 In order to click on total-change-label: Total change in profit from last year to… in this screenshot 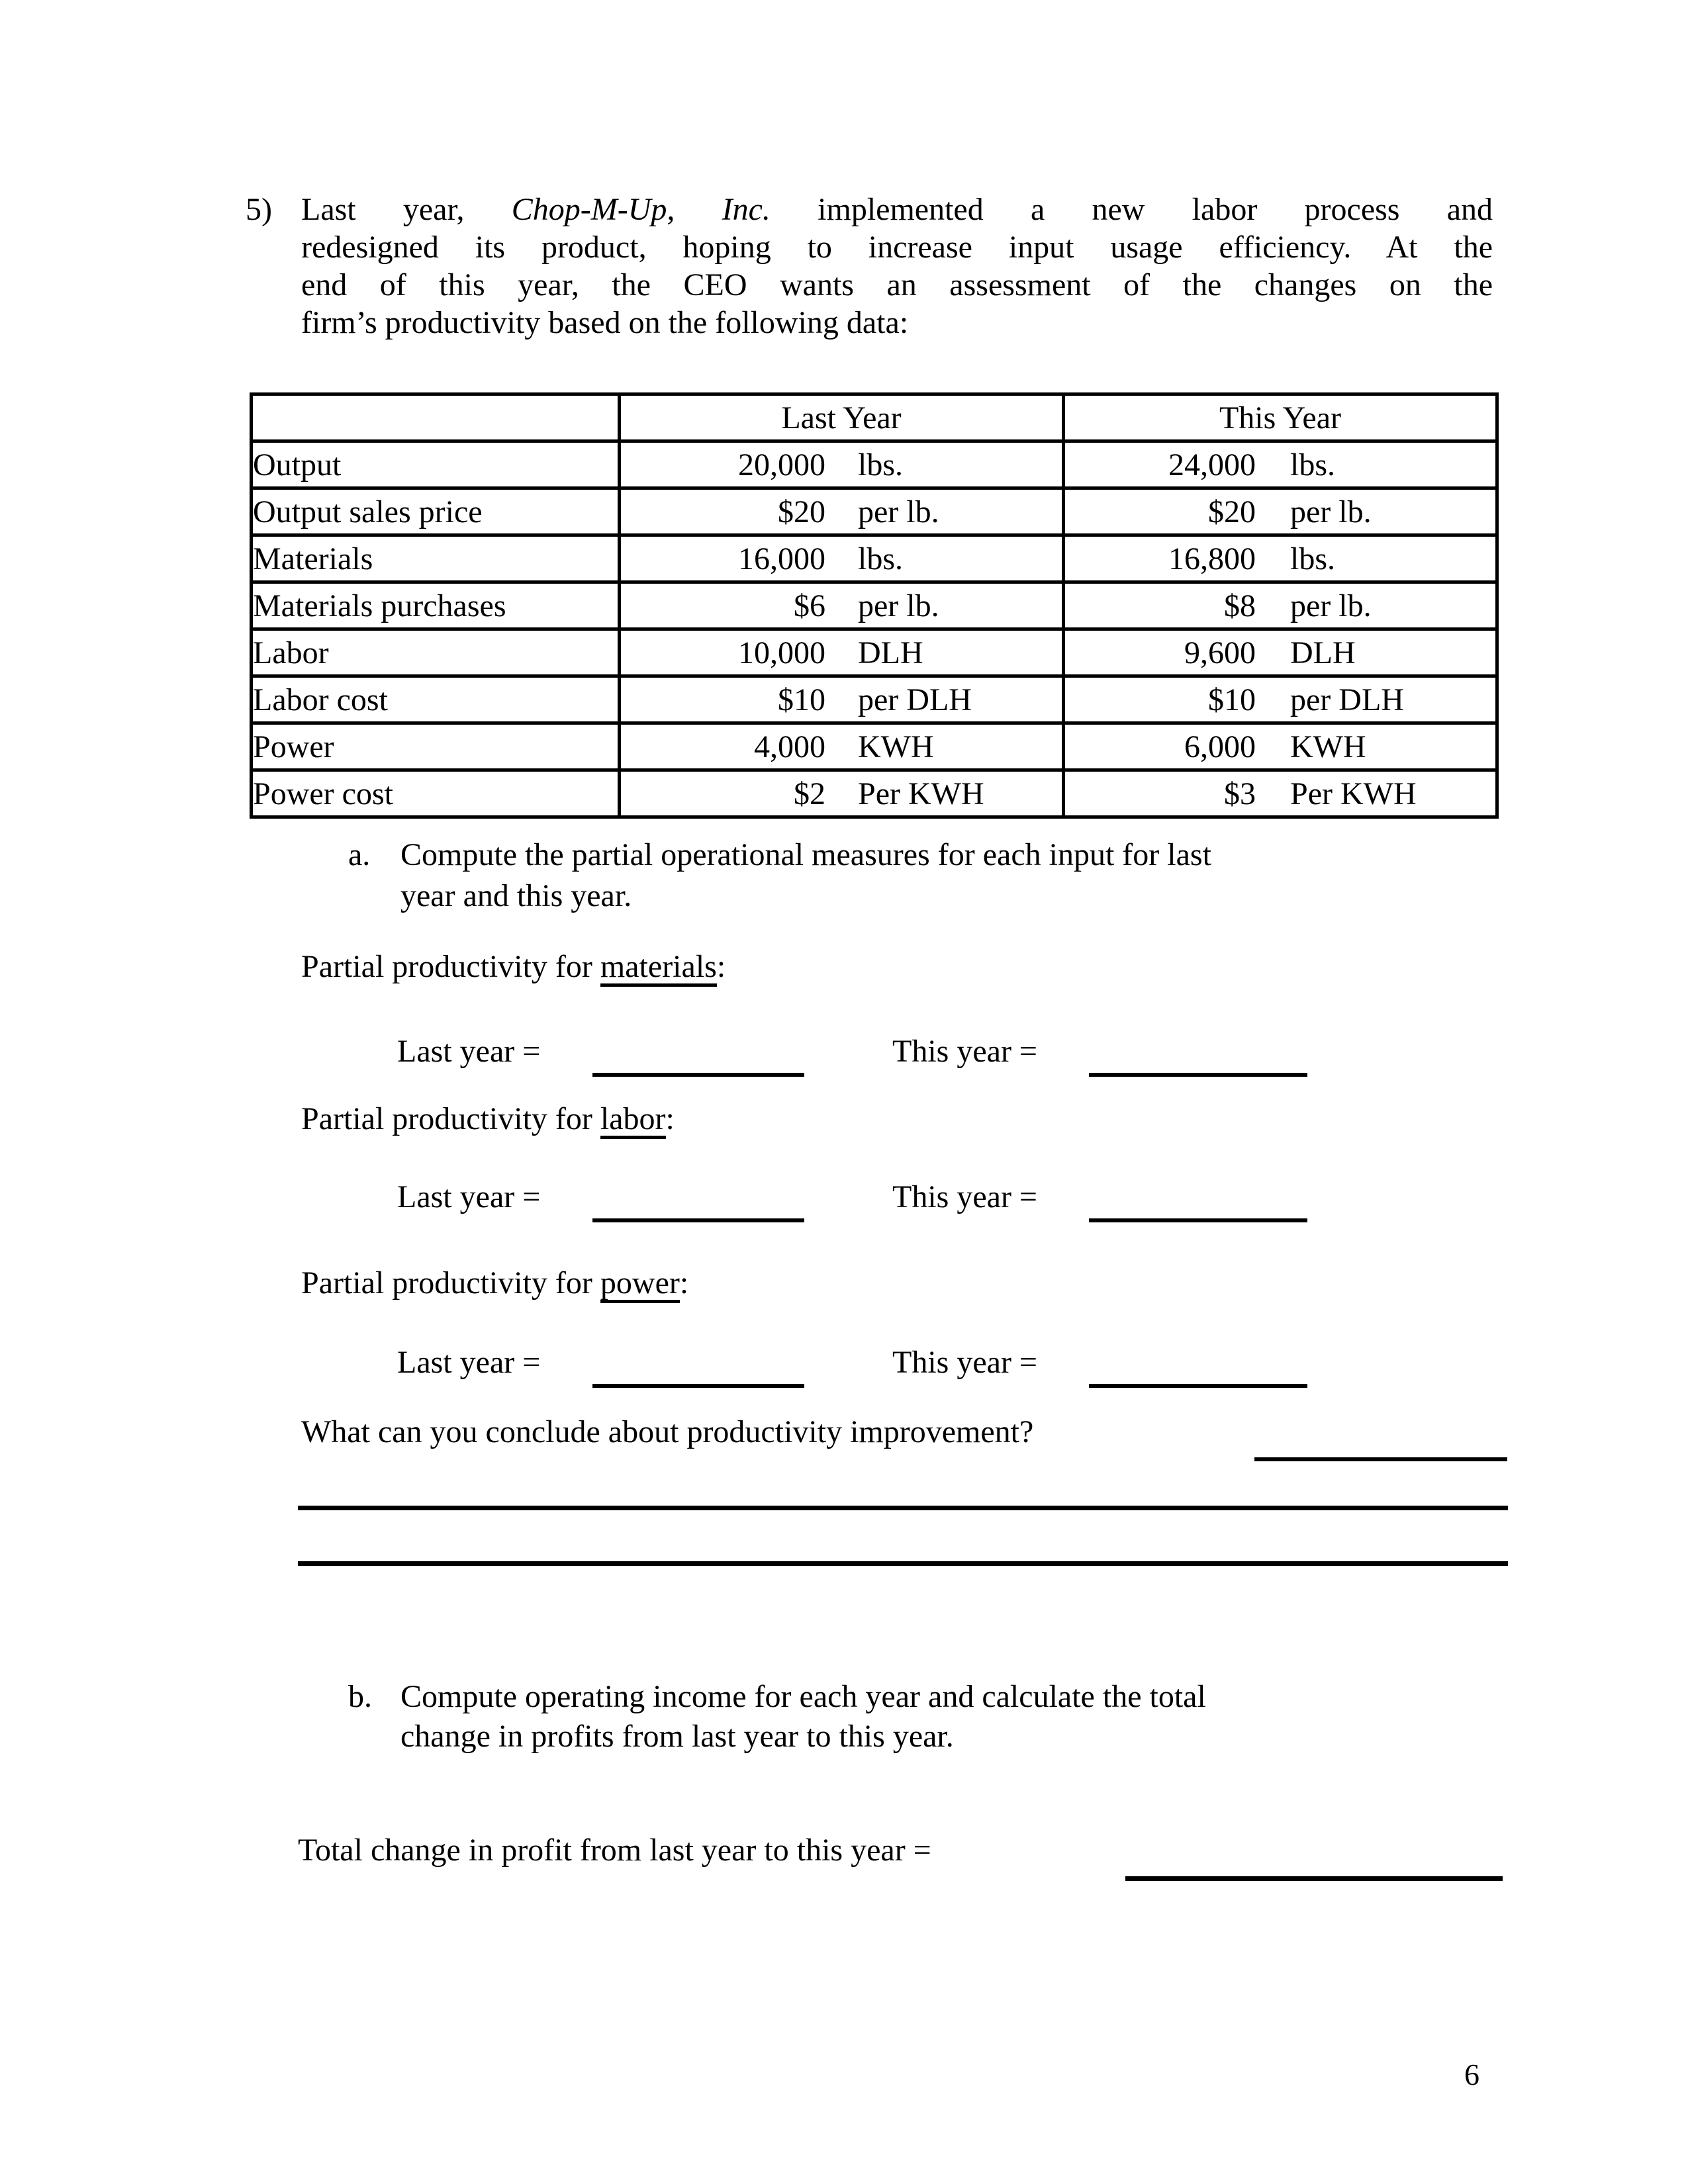, I will do `click(614, 1851)`.